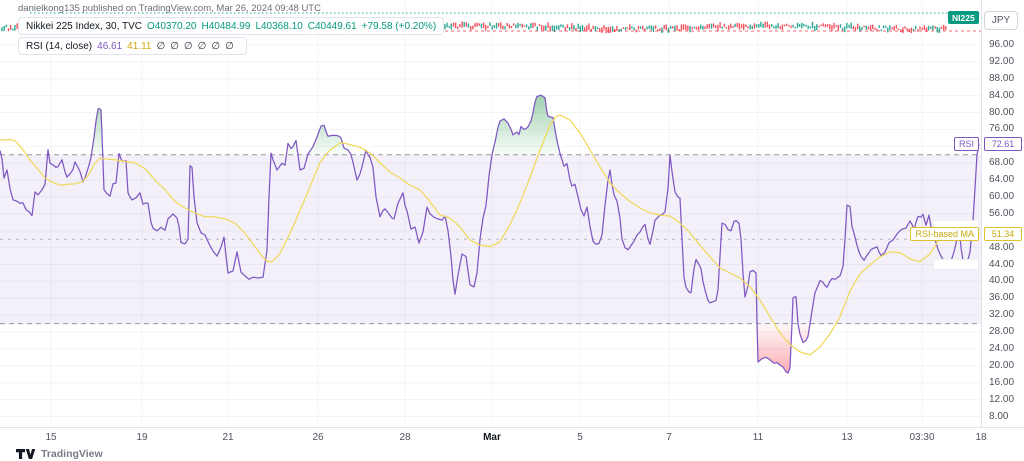  I want to click on time-scale-axis: 15 19 21 26 28 Mar 5 7 11 13 03:30 18, so click(512, 436).